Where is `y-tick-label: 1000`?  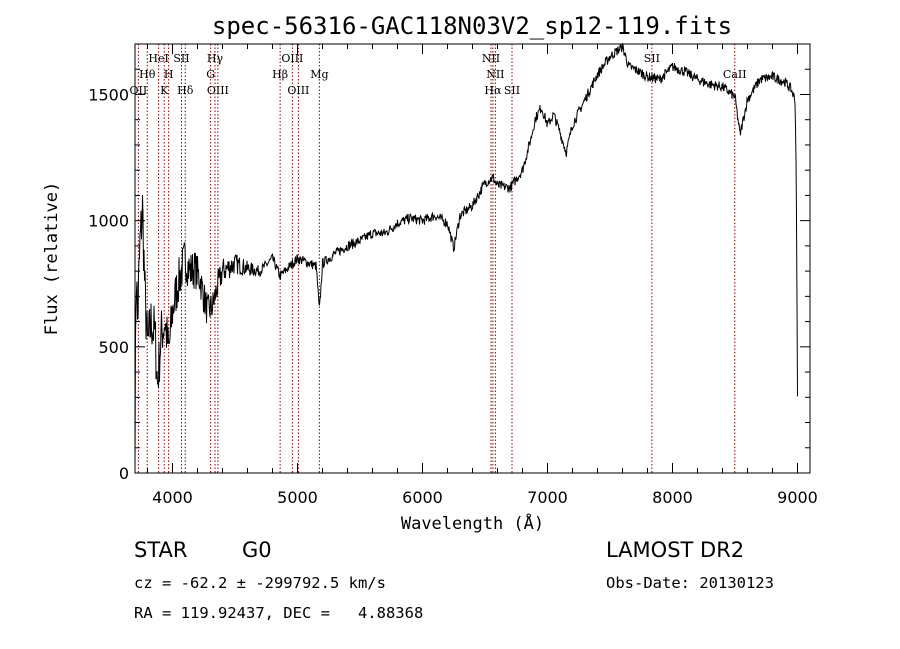 y-tick-label: 1000 is located at coordinates (108, 221).